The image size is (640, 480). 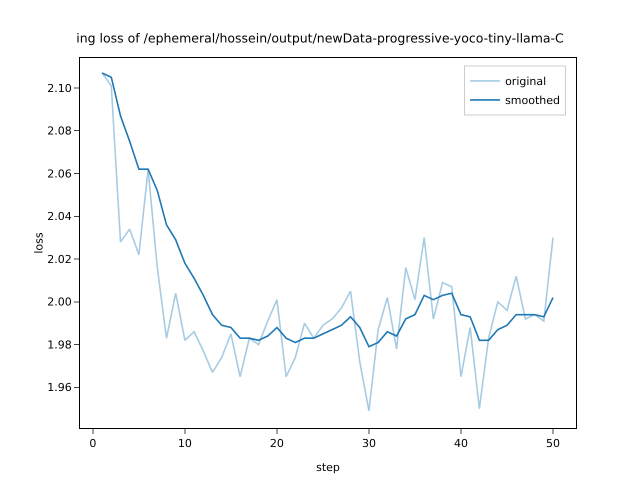 I want to click on y-tick-label: 2.08, so click(x=59, y=131).